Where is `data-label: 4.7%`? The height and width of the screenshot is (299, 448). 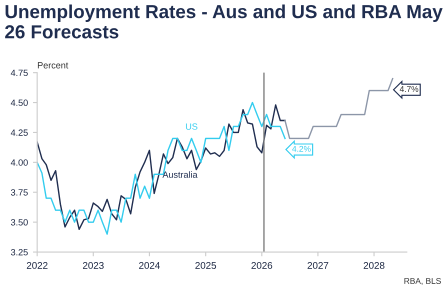 data-label: 4.7% is located at coordinates (409, 89).